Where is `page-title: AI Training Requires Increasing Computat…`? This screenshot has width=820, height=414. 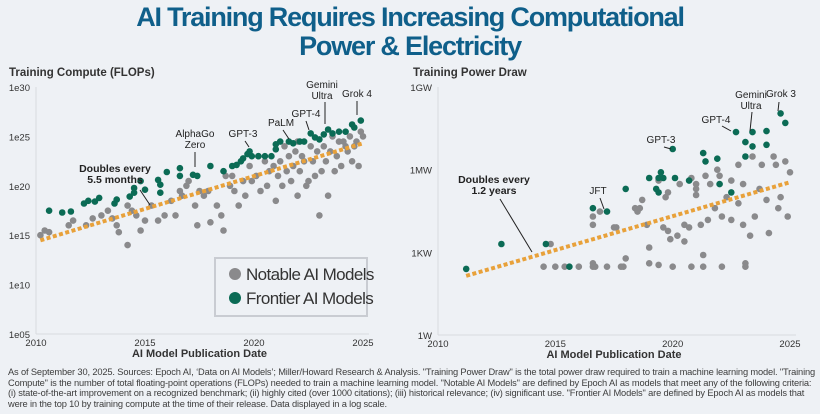
page-title: AI Training Requires Increasing Computat… is located at coordinates (410, 32).